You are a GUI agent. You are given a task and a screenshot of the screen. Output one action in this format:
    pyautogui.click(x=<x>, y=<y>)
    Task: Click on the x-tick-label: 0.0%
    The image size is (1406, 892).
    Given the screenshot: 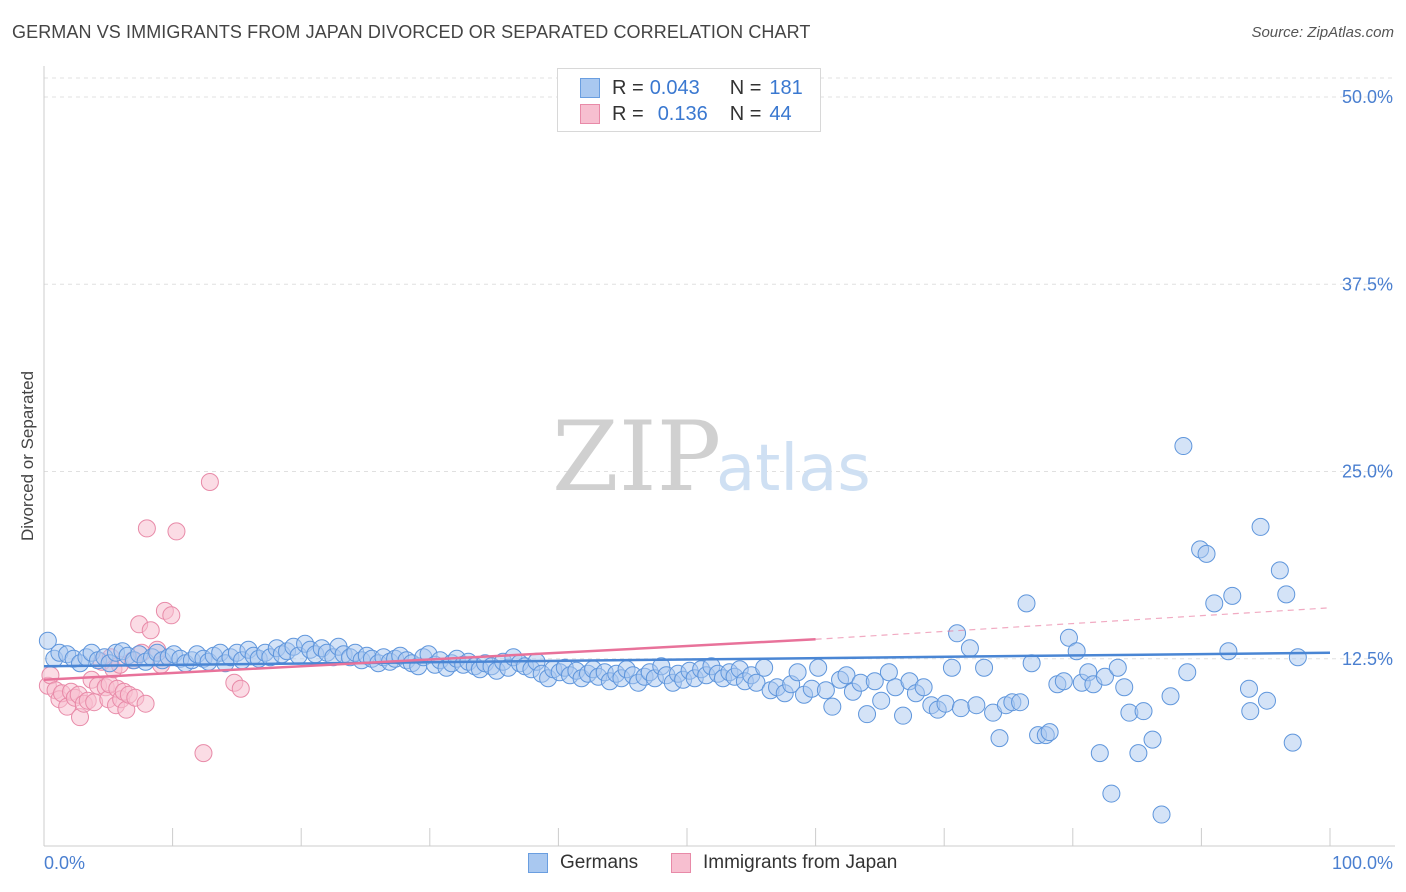 What is the action you would take?
    pyautogui.click(x=64, y=863)
    